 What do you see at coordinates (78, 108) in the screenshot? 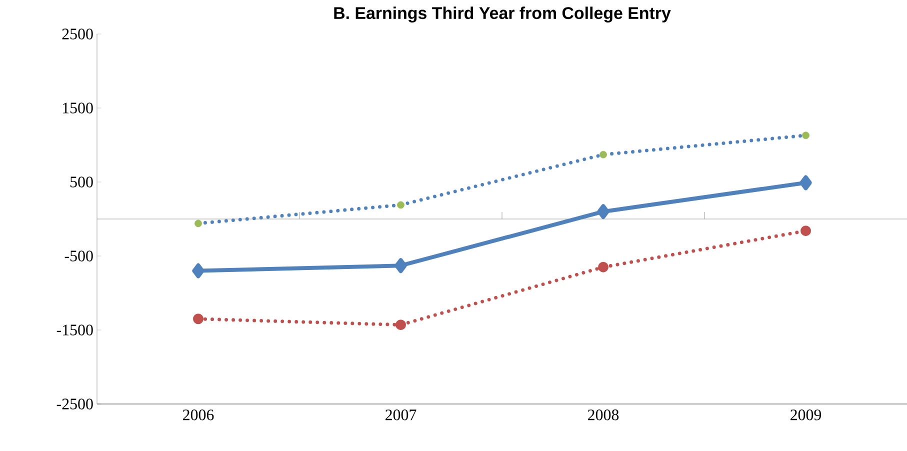
I see `y-tick-label: 1500` at bounding box center [78, 108].